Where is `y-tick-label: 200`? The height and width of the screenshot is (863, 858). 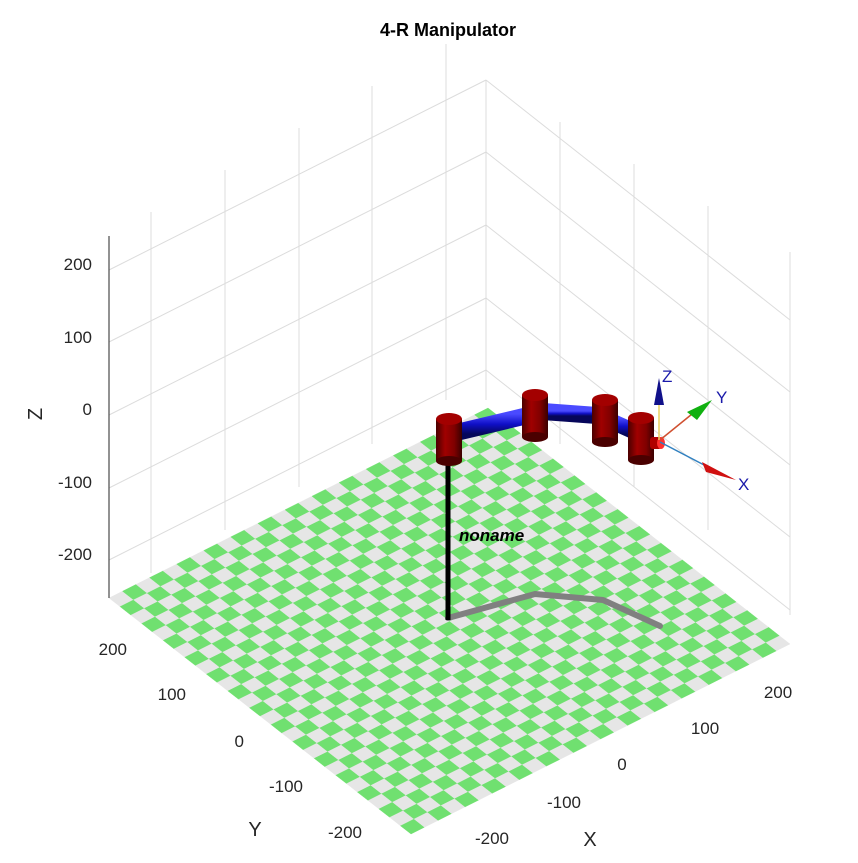
y-tick-label: 200 is located at coordinates (113, 649).